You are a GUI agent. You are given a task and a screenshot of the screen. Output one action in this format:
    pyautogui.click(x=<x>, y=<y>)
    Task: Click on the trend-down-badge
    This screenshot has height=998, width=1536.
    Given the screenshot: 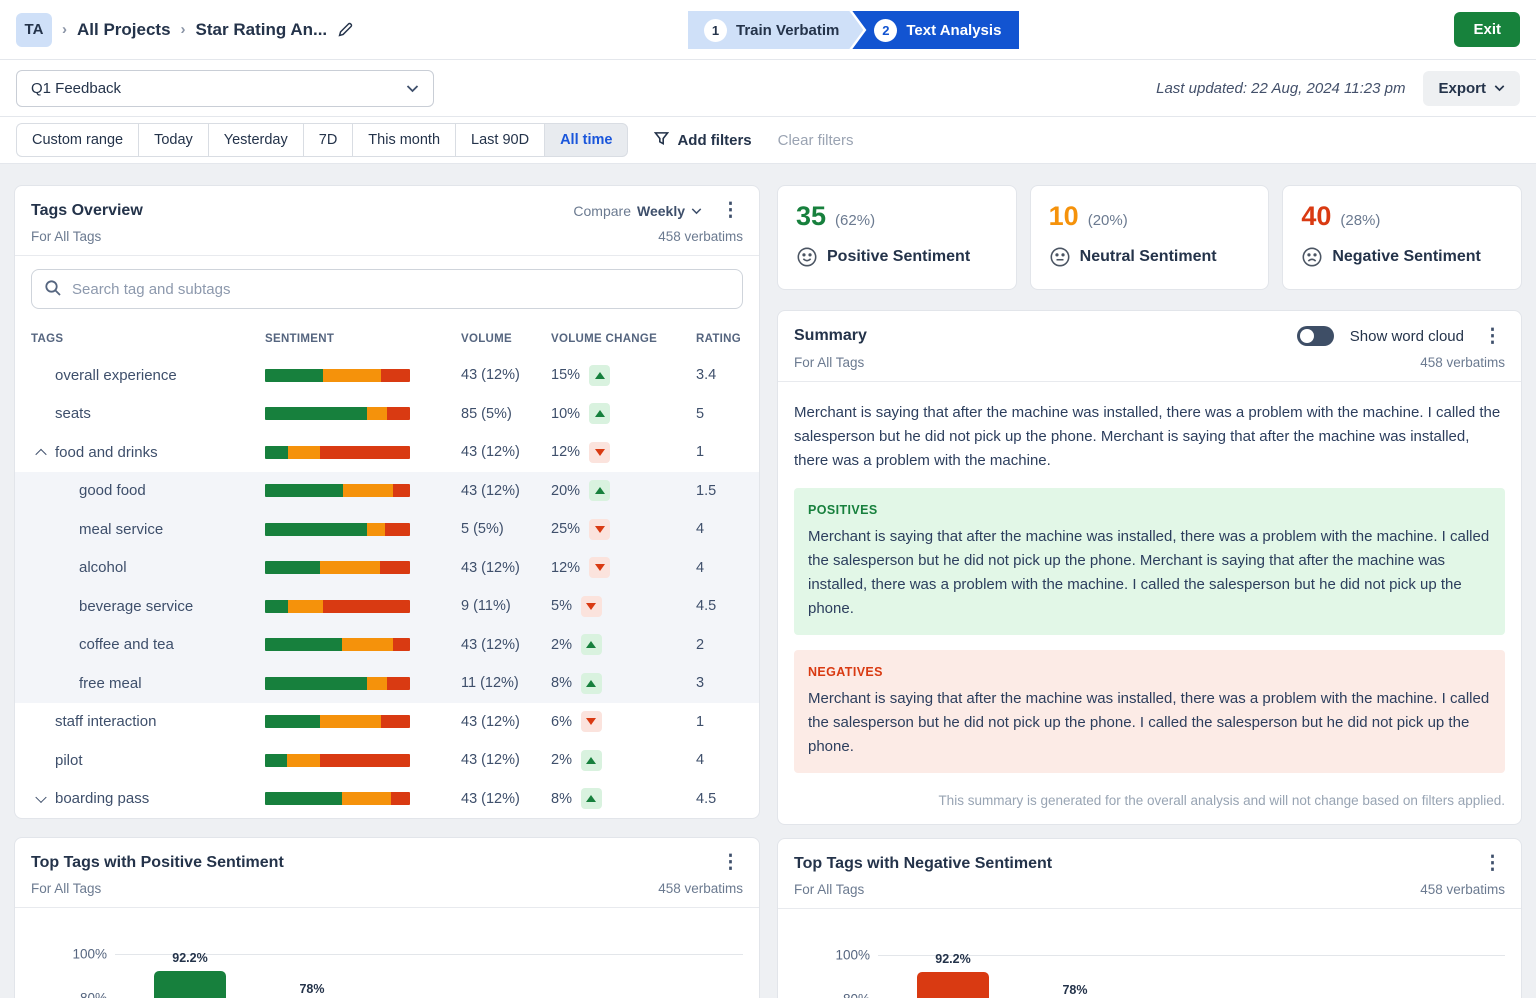 What is the action you would take?
    pyautogui.click(x=600, y=452)
    